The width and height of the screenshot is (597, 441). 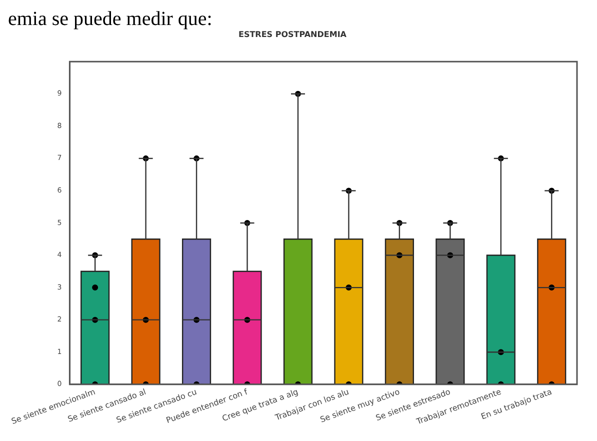 What do you see at coordinates (293, 34) in the screenshot?
I see `chart-title: ESTRES POSTPANDEMIA` at bounding box center [293, 34].